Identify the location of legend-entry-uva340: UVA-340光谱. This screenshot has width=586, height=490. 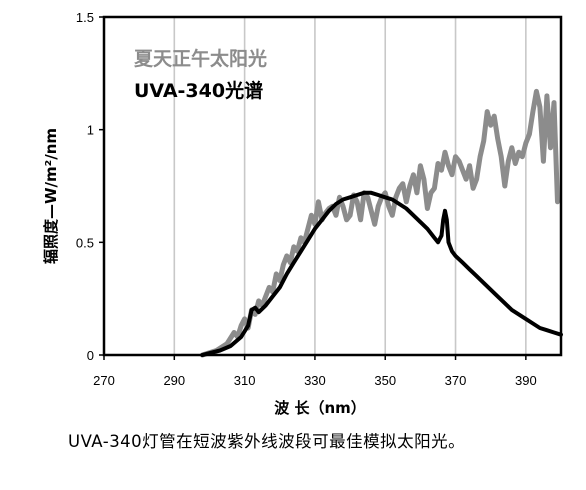
(198, 90).